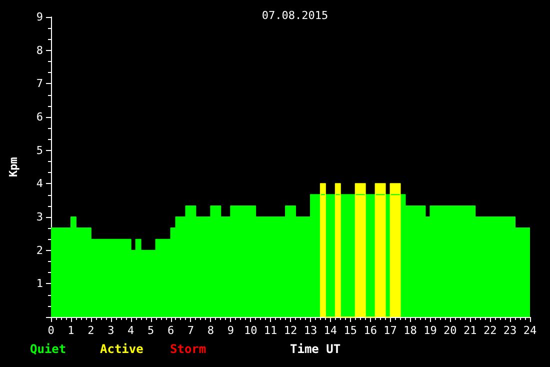 The width and height of the screenshot is (550, 367). Describe the element at coordinates (295, 15) in the screenshot. I see `chart-title: 07.08.2015` at that location.